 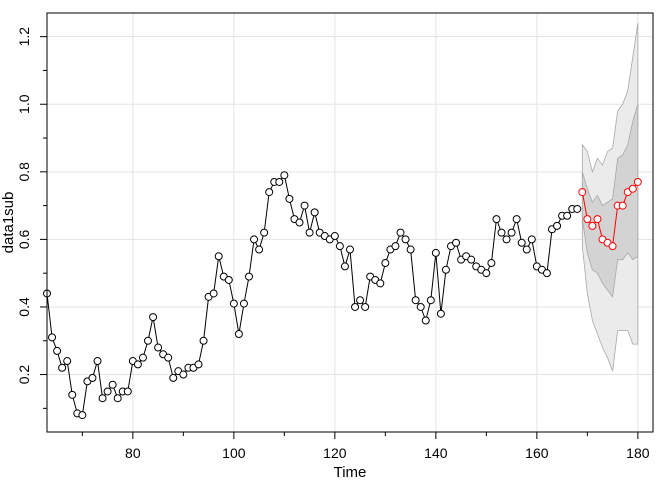 What do you see at coordinates (24, 104) in the screenshot?
I see `y-tick-label: 1.0` at bounding box center [24, 104].